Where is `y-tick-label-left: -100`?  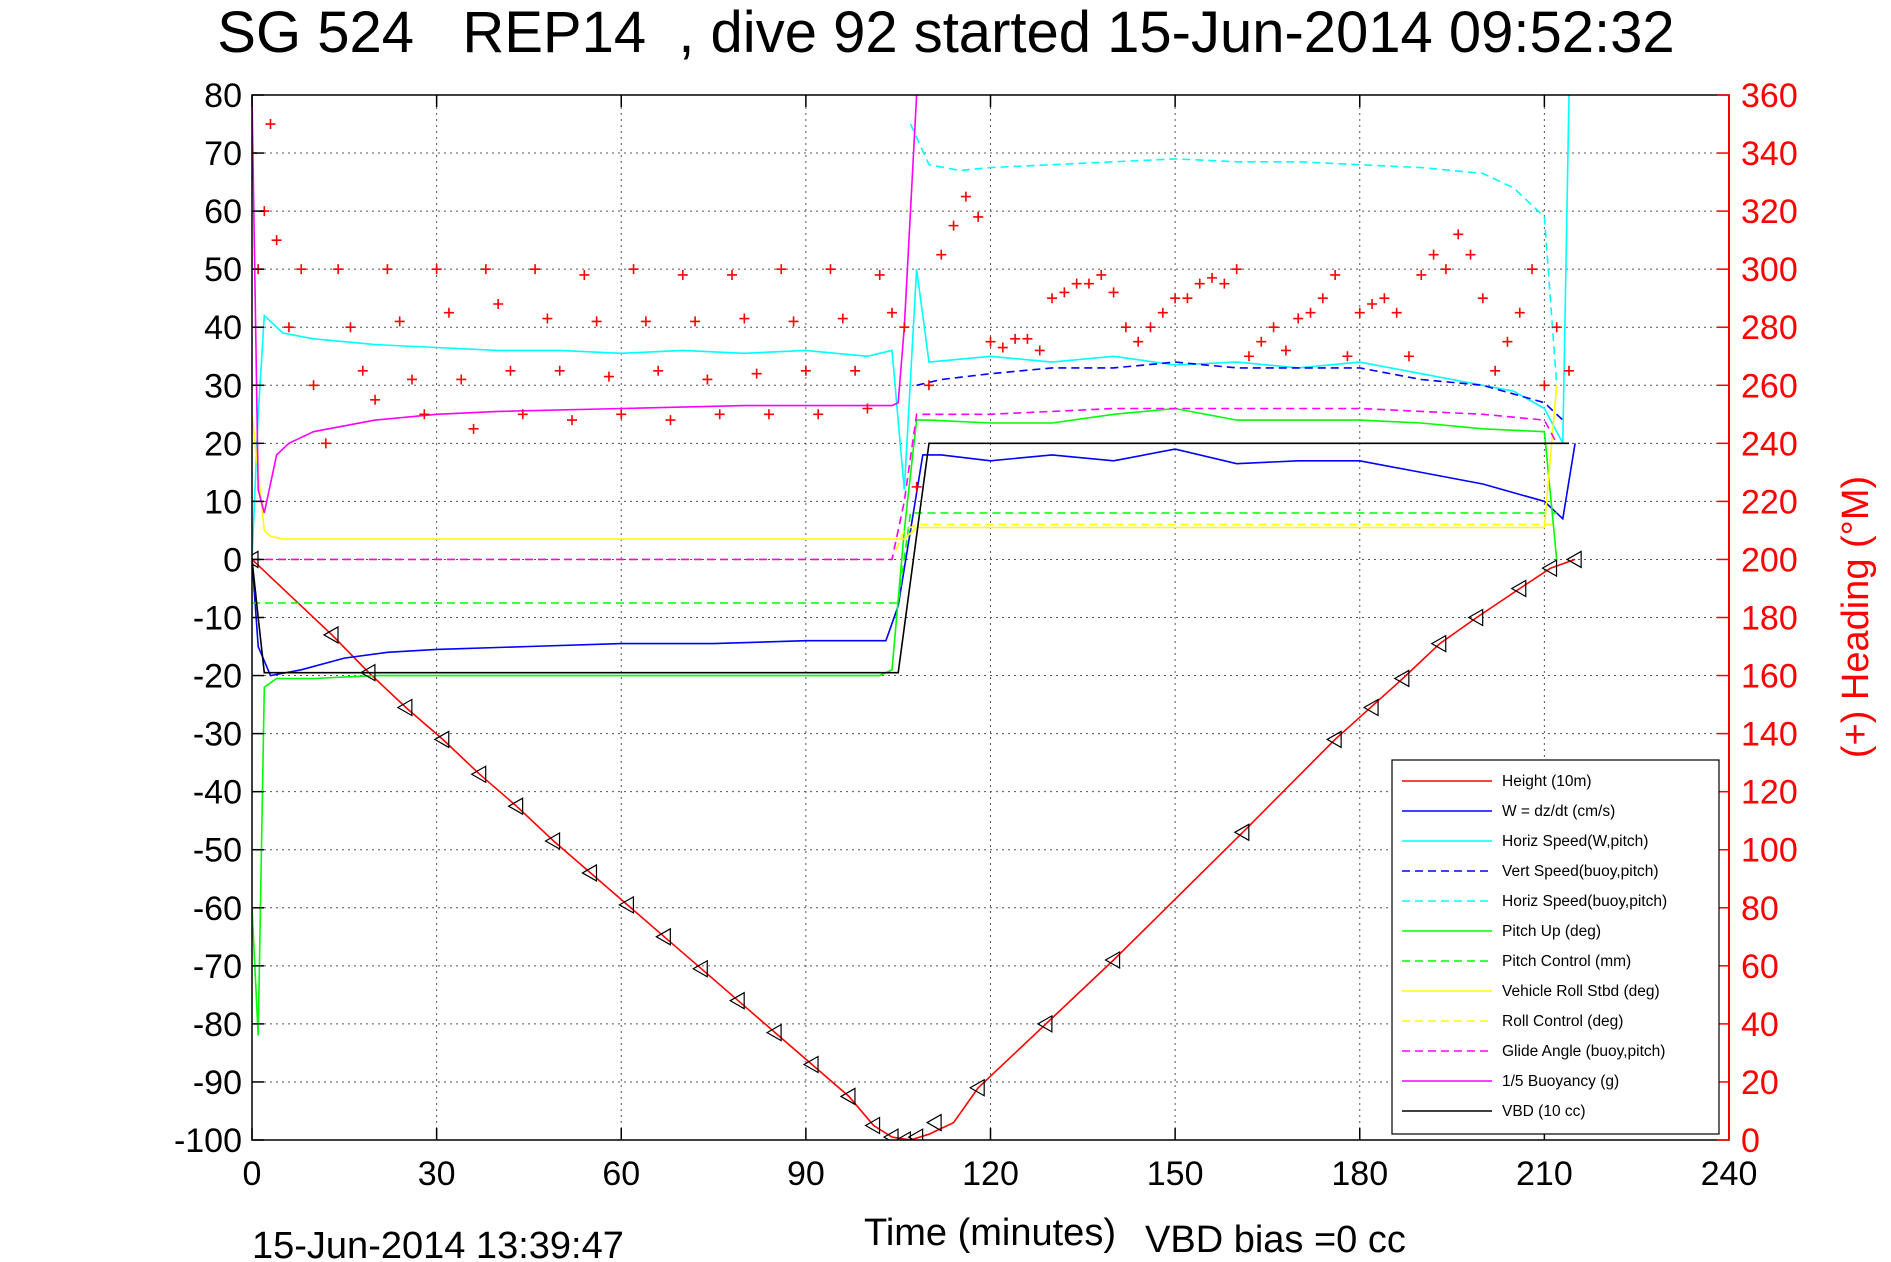 y-tick-label-left: -100 is located at coordinates (208, 1141).